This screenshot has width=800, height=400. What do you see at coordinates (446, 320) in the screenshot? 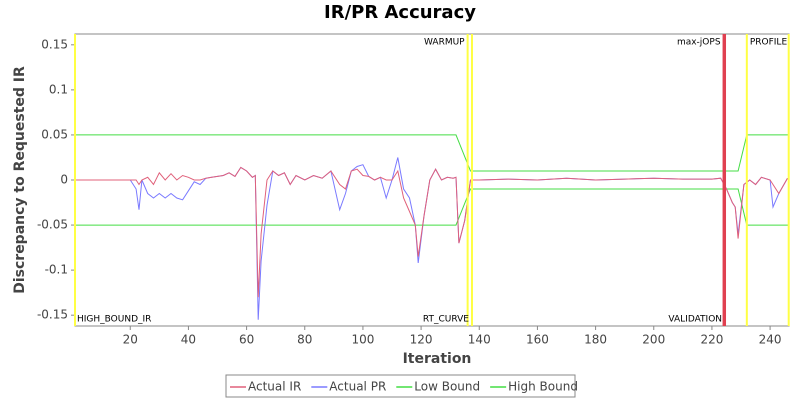
I see `marker-label: RT_CURVE` at bounding box center [446, 320].